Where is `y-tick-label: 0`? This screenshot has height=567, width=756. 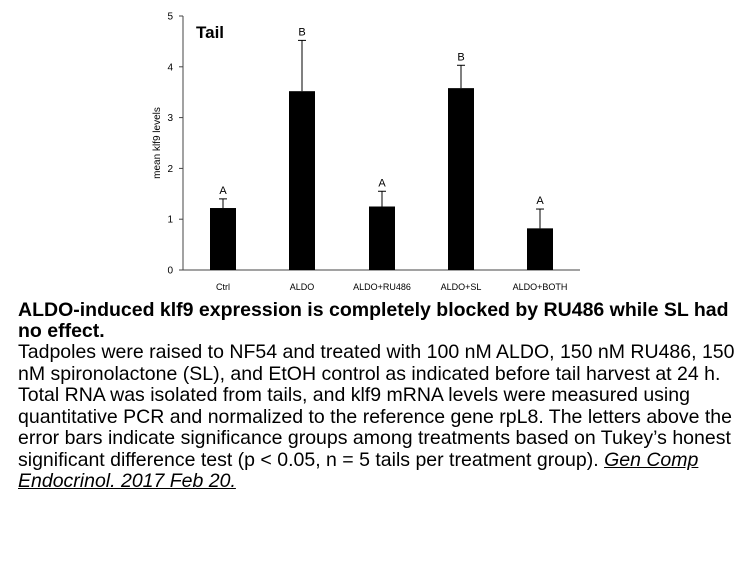 y-tick-label: 0 is located at coordinates (170, 271).